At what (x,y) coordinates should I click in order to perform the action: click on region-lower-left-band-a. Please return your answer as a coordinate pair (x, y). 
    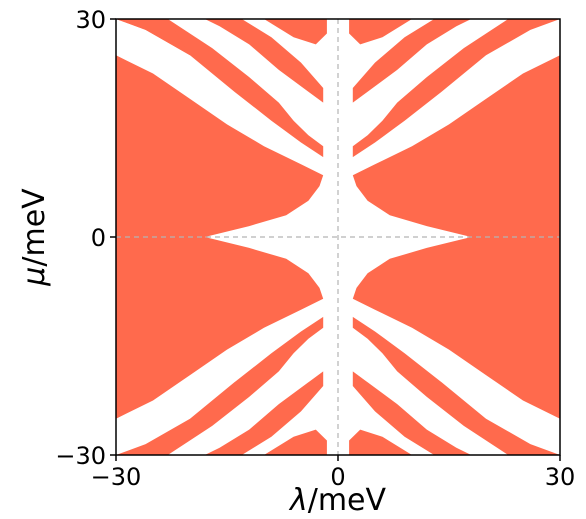
    Looking at the image, I should click on (220, 385).